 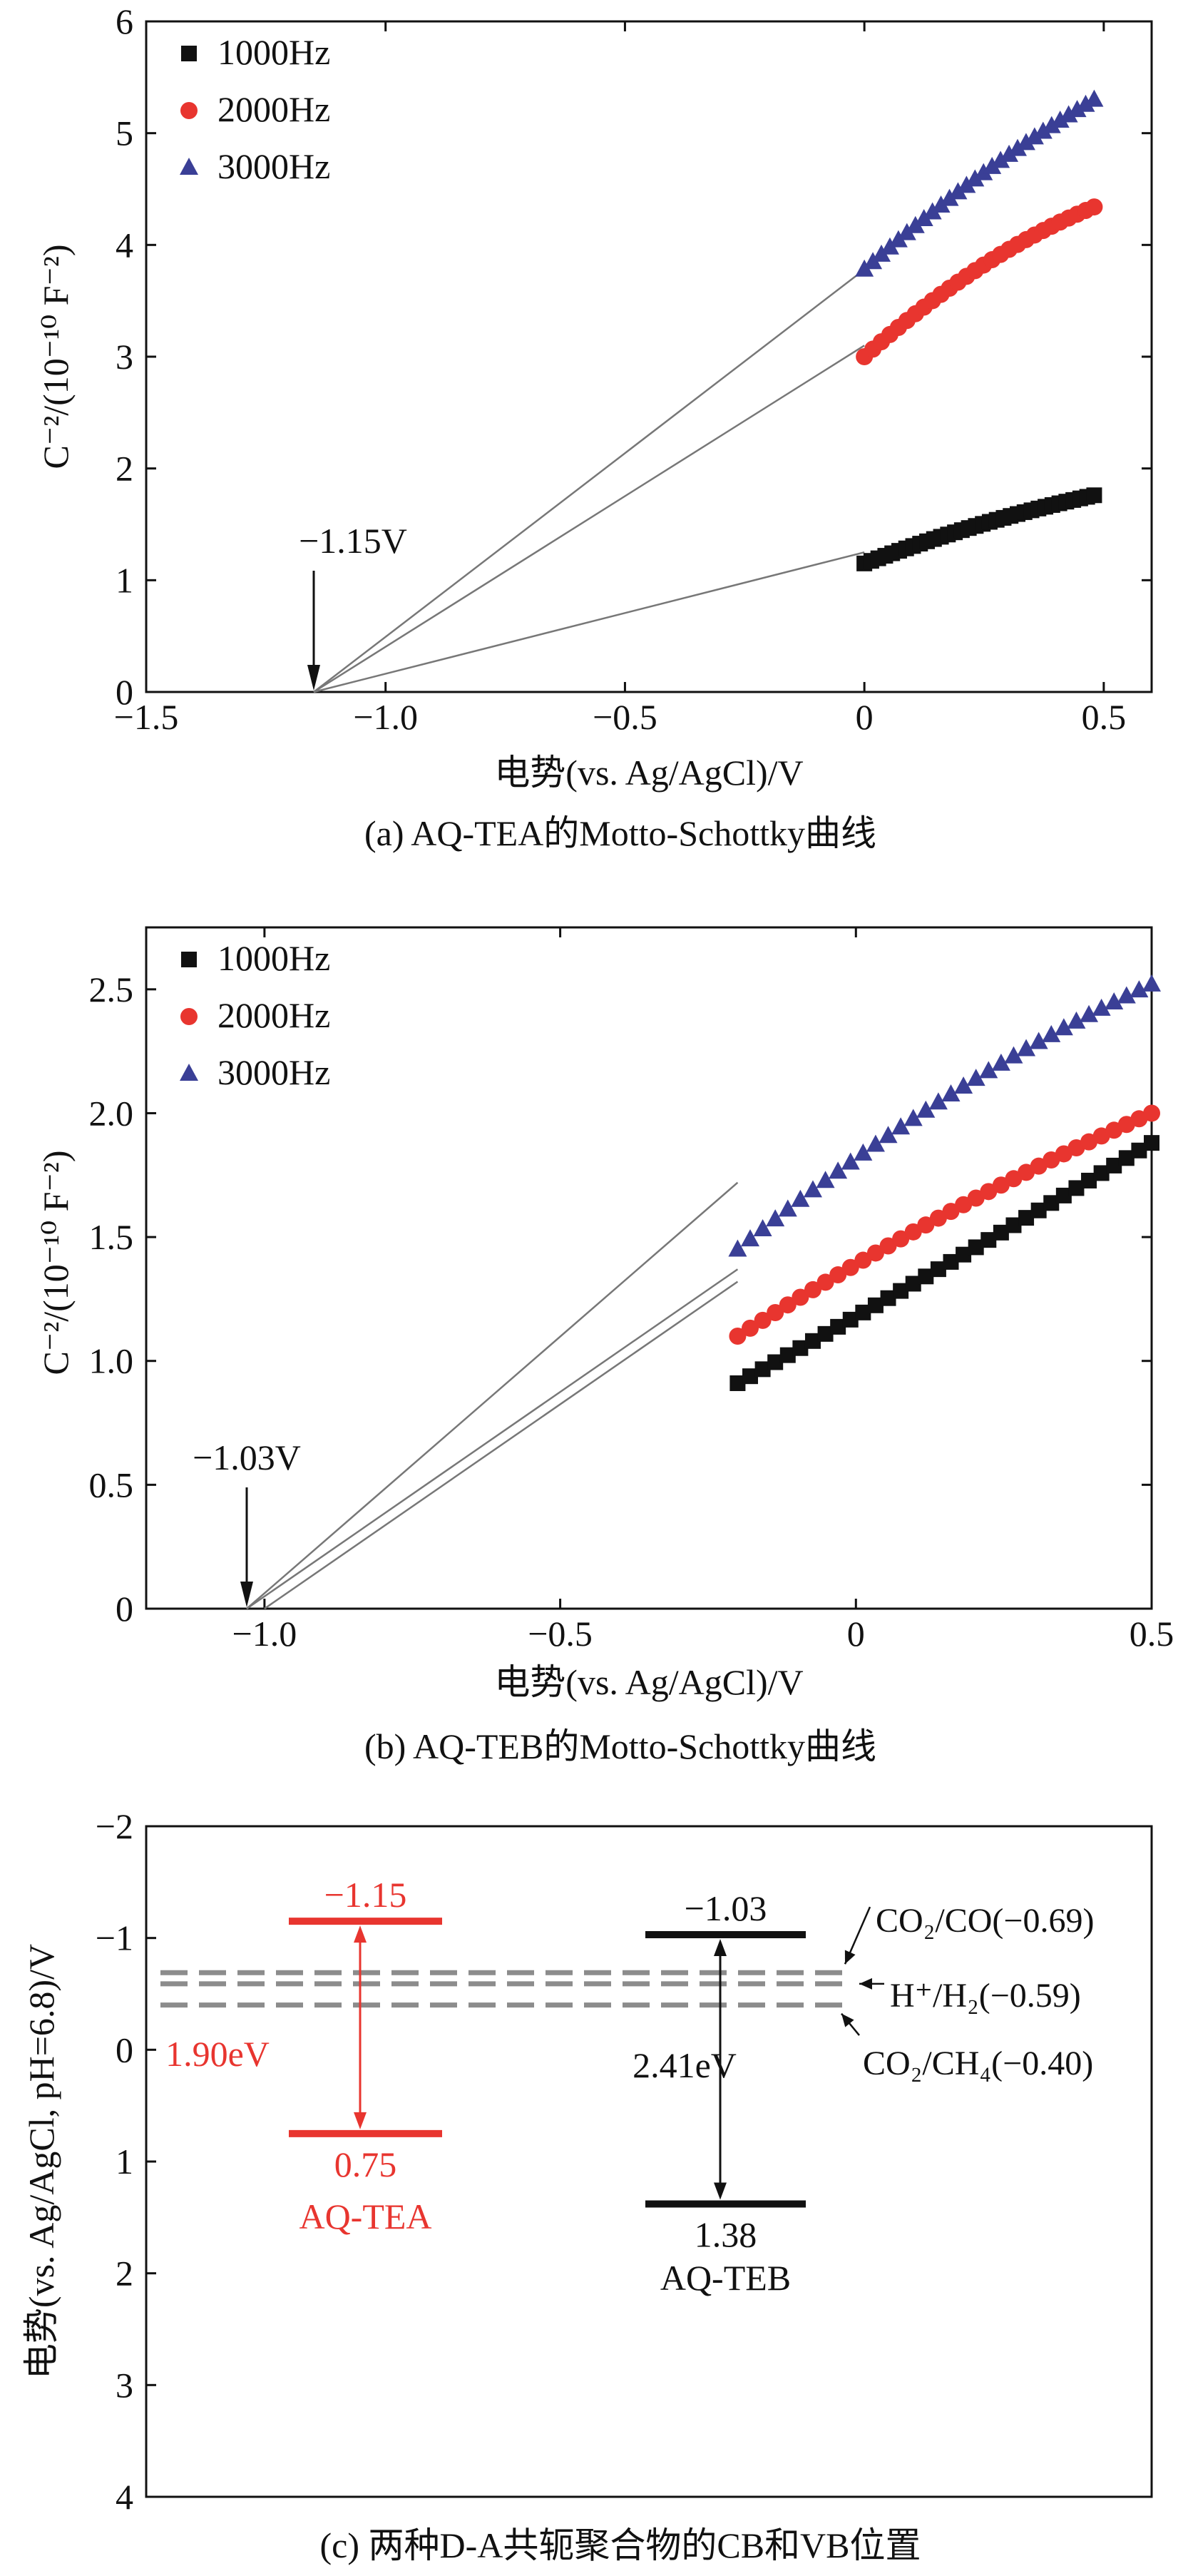 What do you see at coordinates (124, 133) in the screenshot?
I see `y-tick-label: 5` at bounding box center [124, 133].